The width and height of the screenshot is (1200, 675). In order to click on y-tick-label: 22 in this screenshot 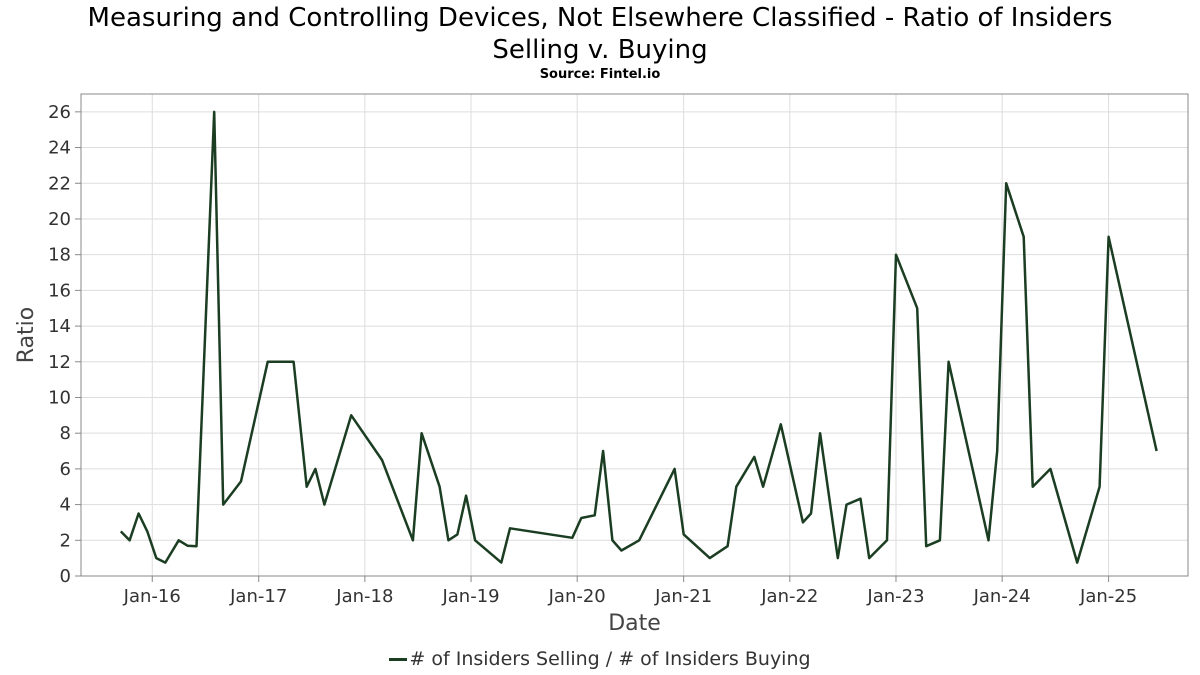, I will do `click(59, 183)`.